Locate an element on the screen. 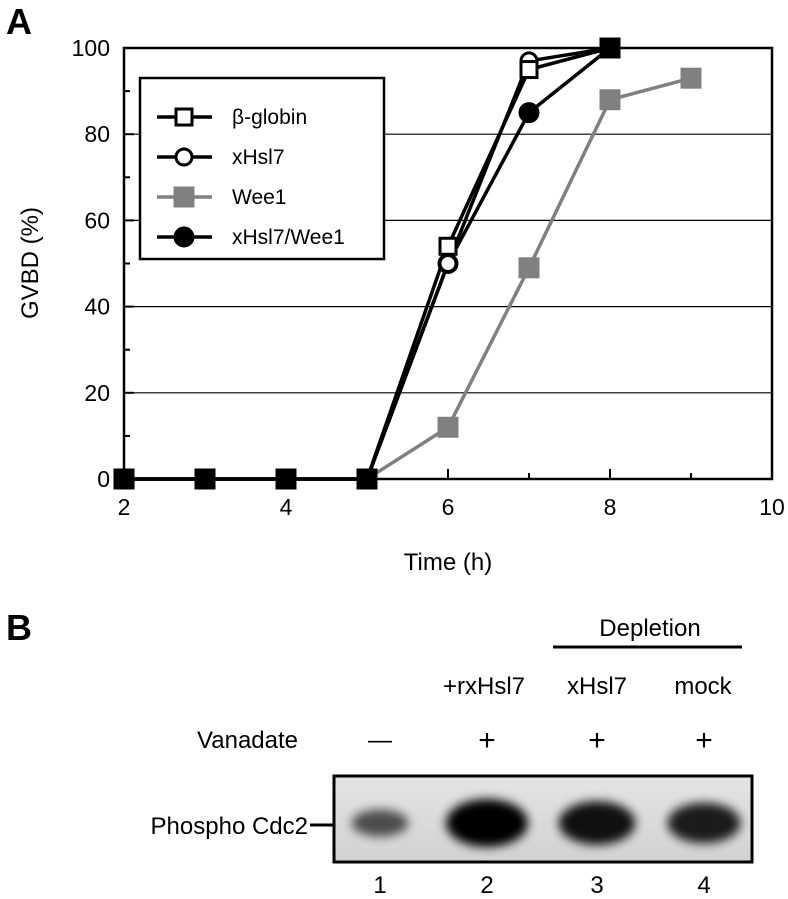 The image size is (788, 899). y-tick-label-40: 40 is located at coordinates (97, 307).